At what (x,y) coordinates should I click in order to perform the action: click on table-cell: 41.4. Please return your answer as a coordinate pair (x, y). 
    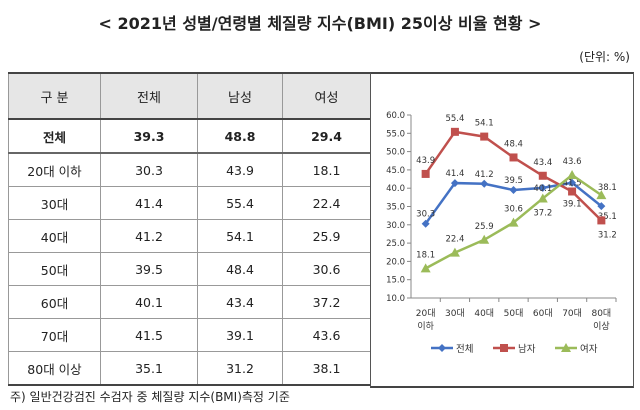
    Looking at the image, I should click on (149, 203).